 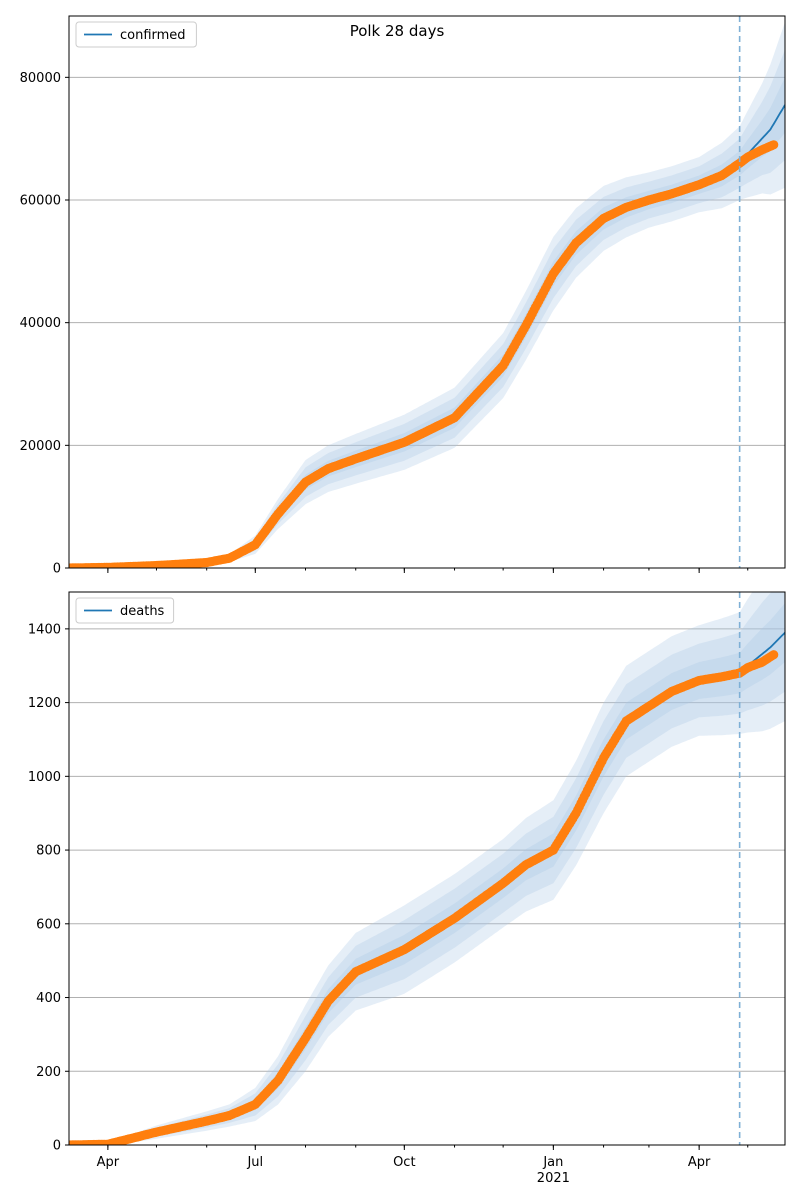 What do you see at coordinates (40, 323) in the screenshot?
I see `y-tick-label: 40000` at bounding box center [40, 323].